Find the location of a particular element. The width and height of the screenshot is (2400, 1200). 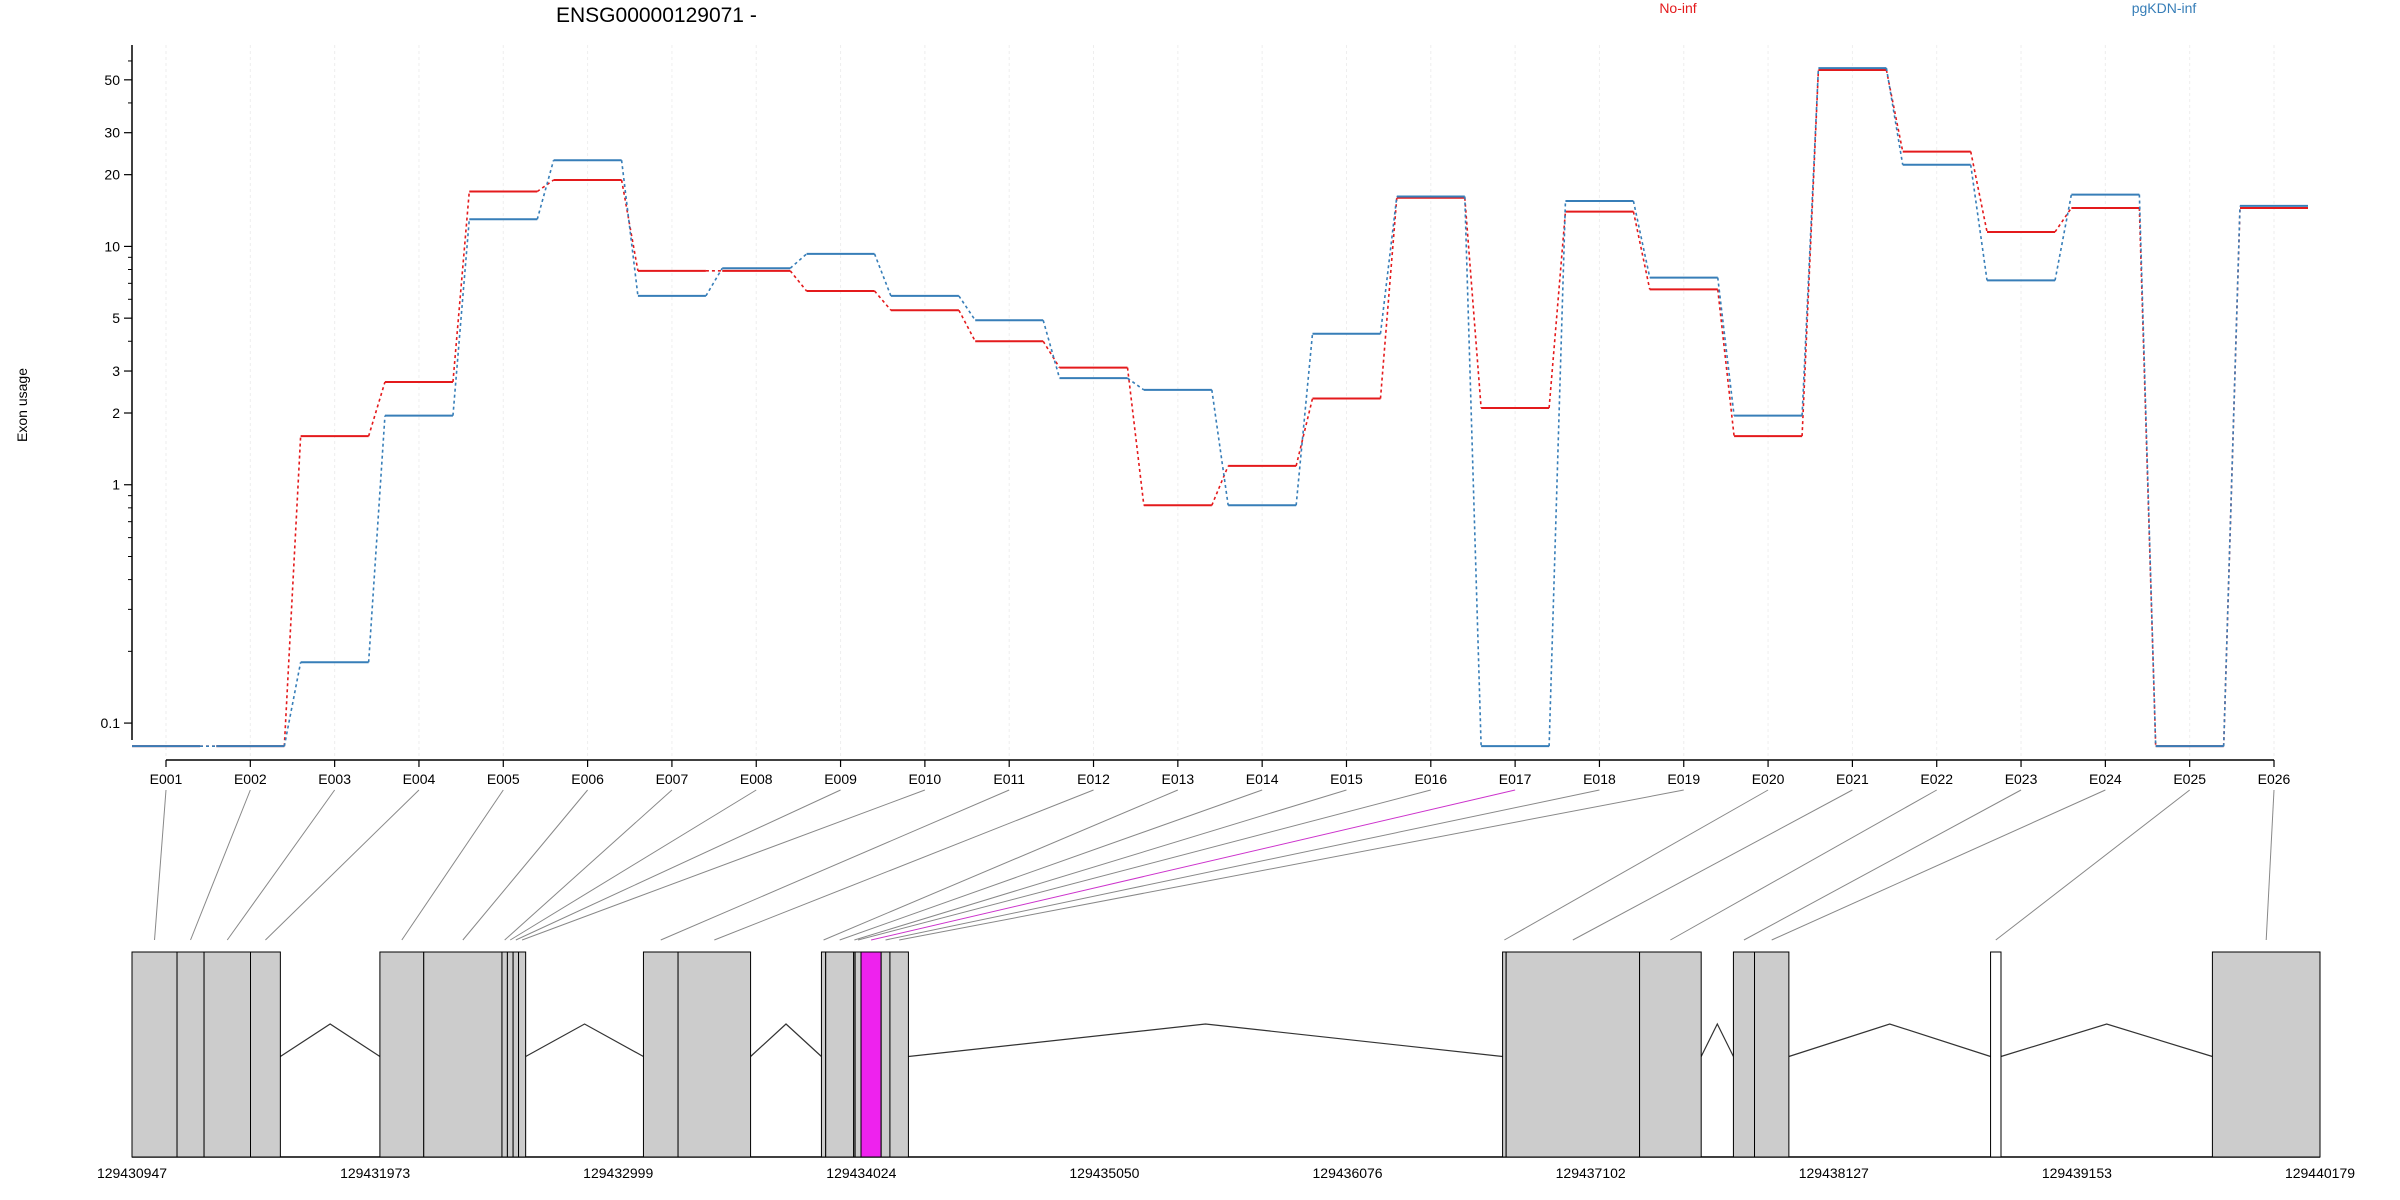

connector-e013 is located at coordinates (1001, 865).